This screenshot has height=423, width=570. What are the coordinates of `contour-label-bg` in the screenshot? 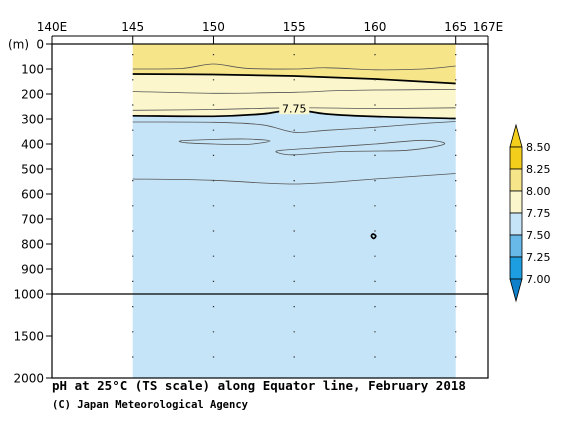 It's located at (294, 108).